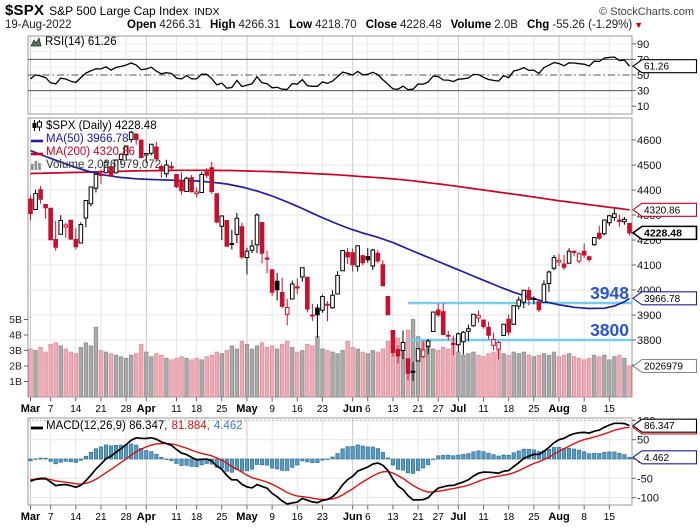 The height and width of the screenshot is (530, 700). Describe the element at coordinates (207, 12) in the screenshot. I see `exchange-label: INDX` at that location.